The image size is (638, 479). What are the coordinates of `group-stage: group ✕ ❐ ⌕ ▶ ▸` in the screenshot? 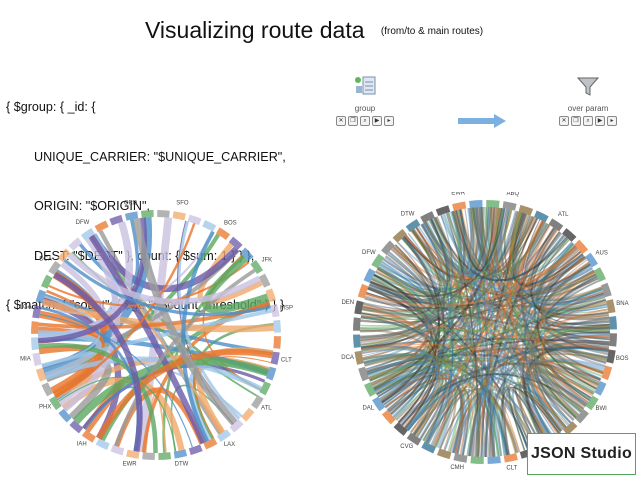 It's located at (365, 100).